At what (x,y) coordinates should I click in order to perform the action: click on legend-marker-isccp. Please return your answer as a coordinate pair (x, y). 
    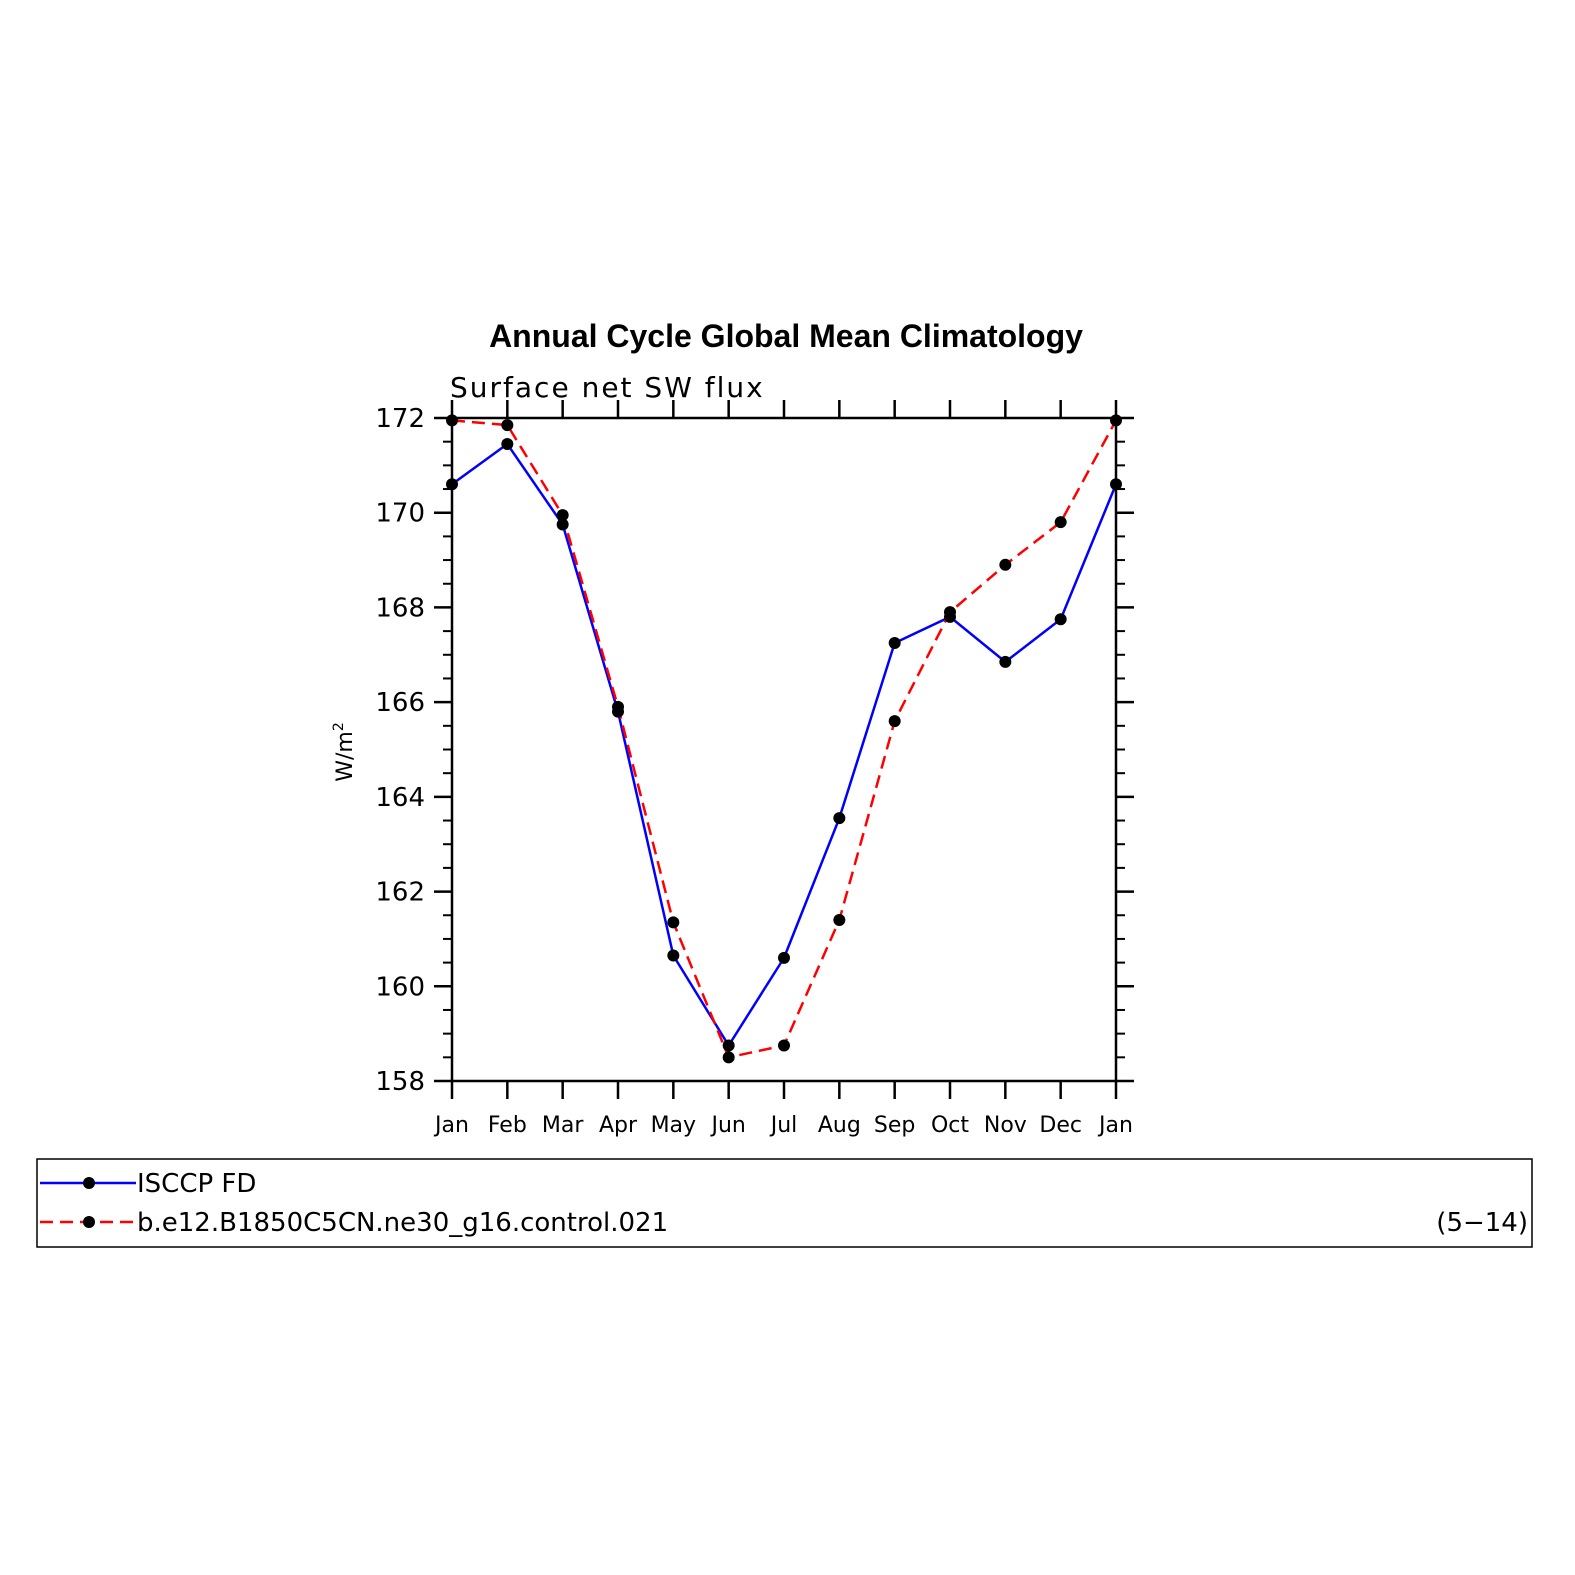
    Looking at the image, I should click on (89, 1183).